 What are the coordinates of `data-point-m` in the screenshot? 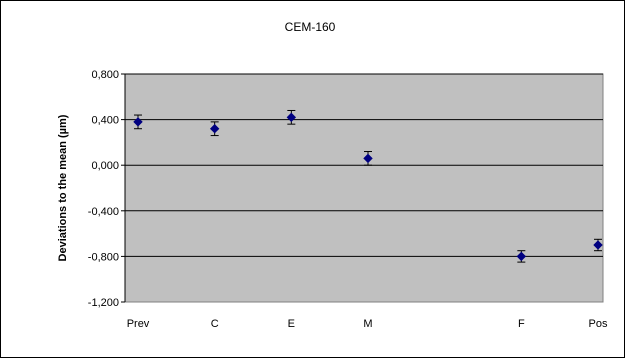 It's located at (368, 158).